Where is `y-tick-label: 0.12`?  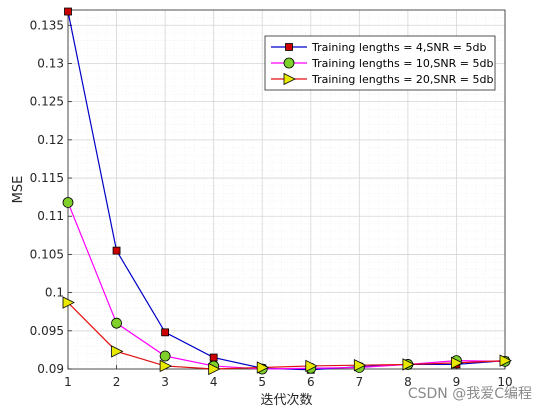 y-tick-label: 0.12 is located at coordinates (50, 140).